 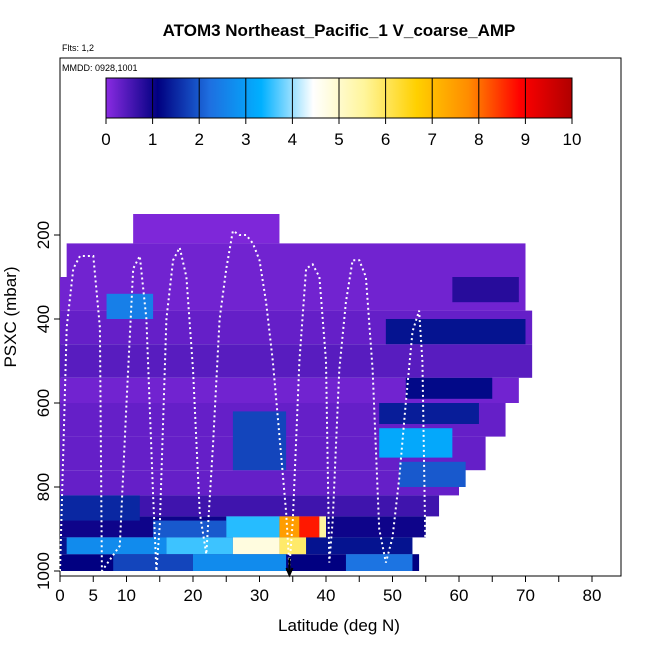 I want to click on colorbar-tick-label: 1, so click(x=152, y=139).